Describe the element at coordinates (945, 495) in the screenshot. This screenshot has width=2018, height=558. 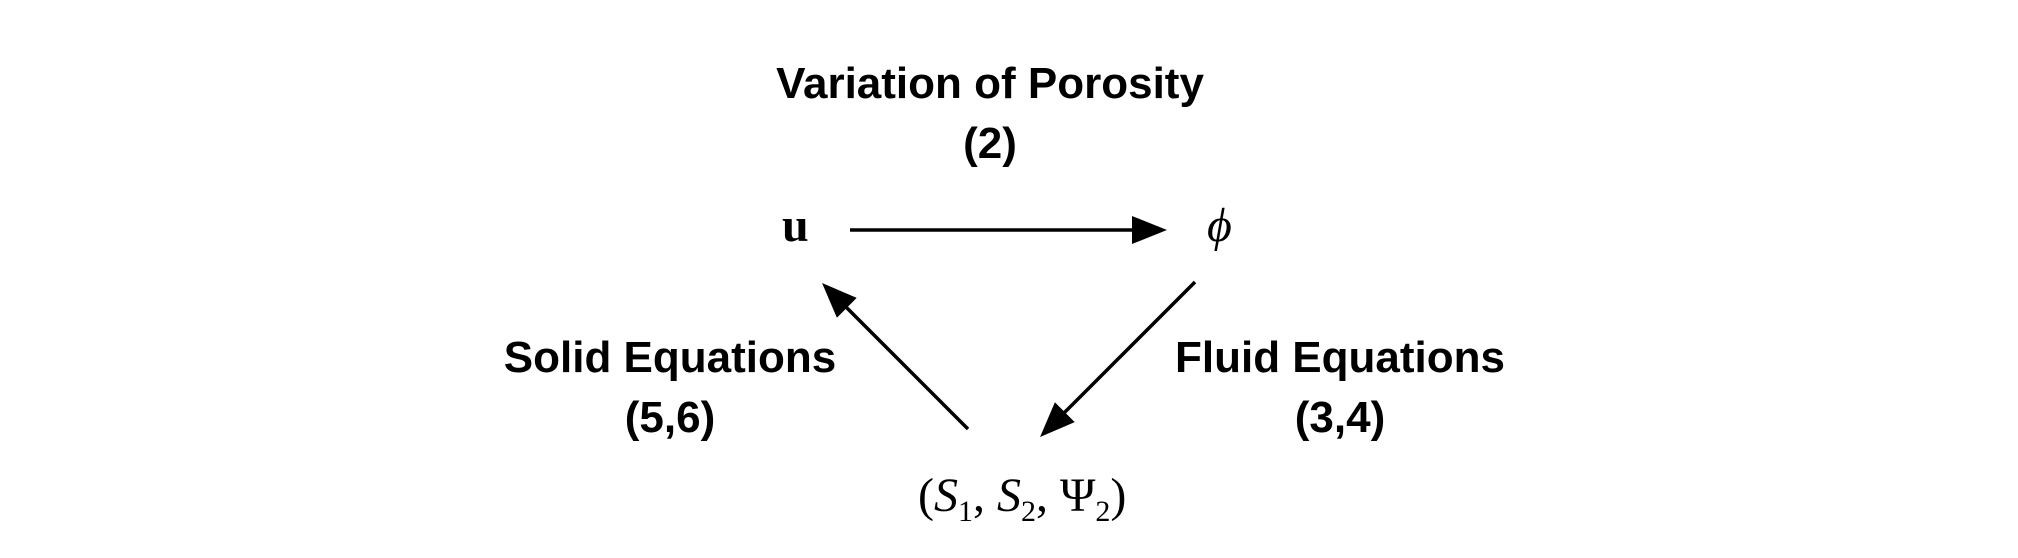
I see `tuple-s1: S` at that location.